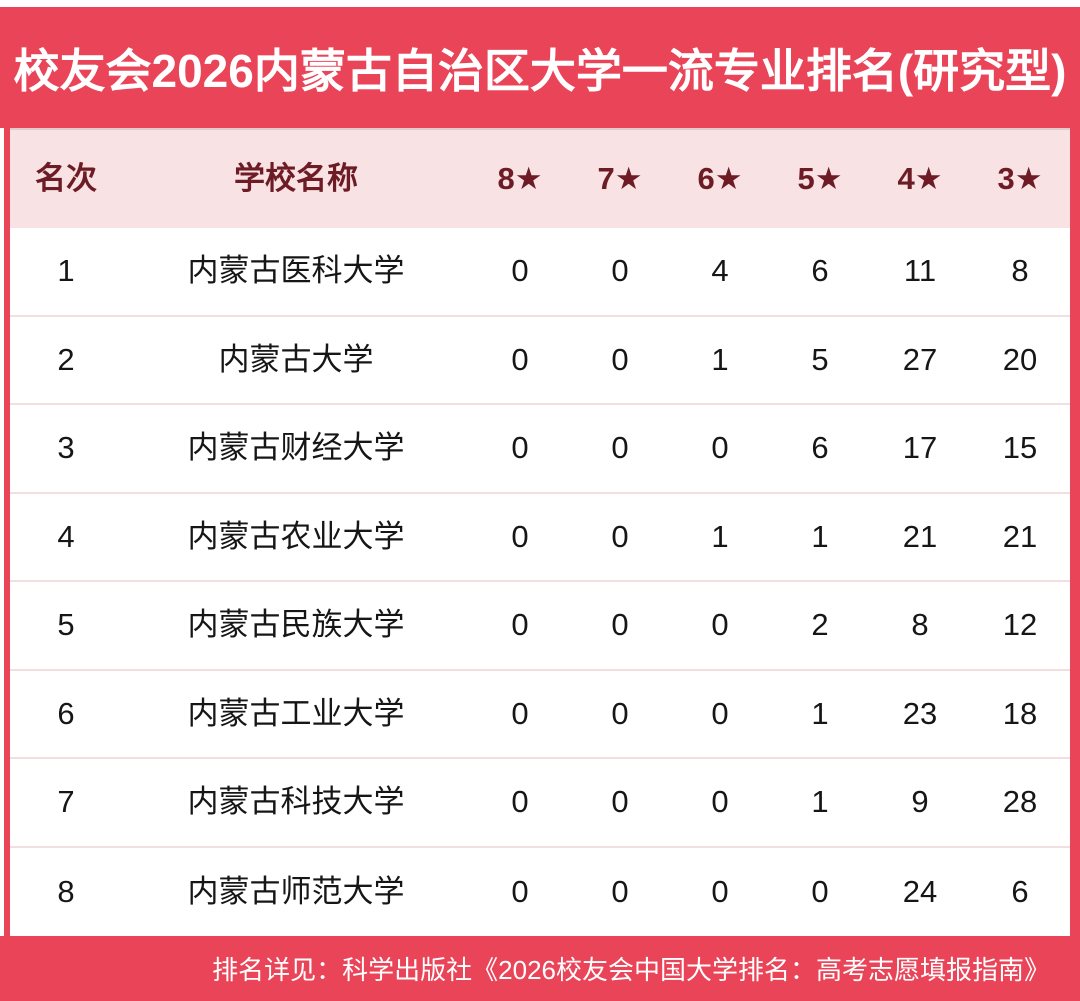 The height and width of the screenshot is (1001, 1080). What do you see at coordinates (540, 538) in the screenshot?
I see `table-row: 4 内蒙古农业大学 0 0 1 1 21 21` at bounding box center [540, 538].